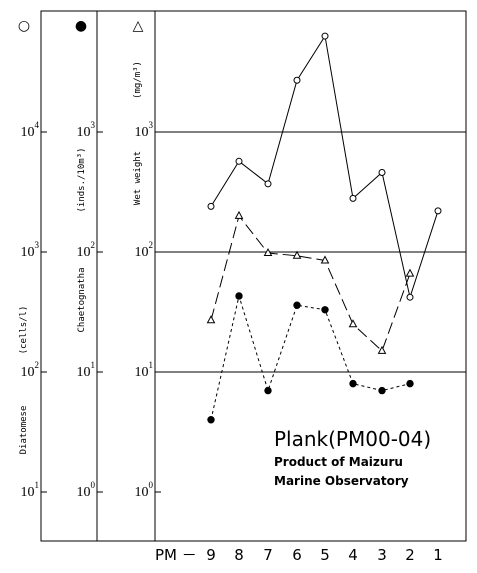 The width and height of the screenshot is (477, 573). Describe the element at coordinates (325, 555) in the screenshot. I see `x-tick-label: 5` at that location.